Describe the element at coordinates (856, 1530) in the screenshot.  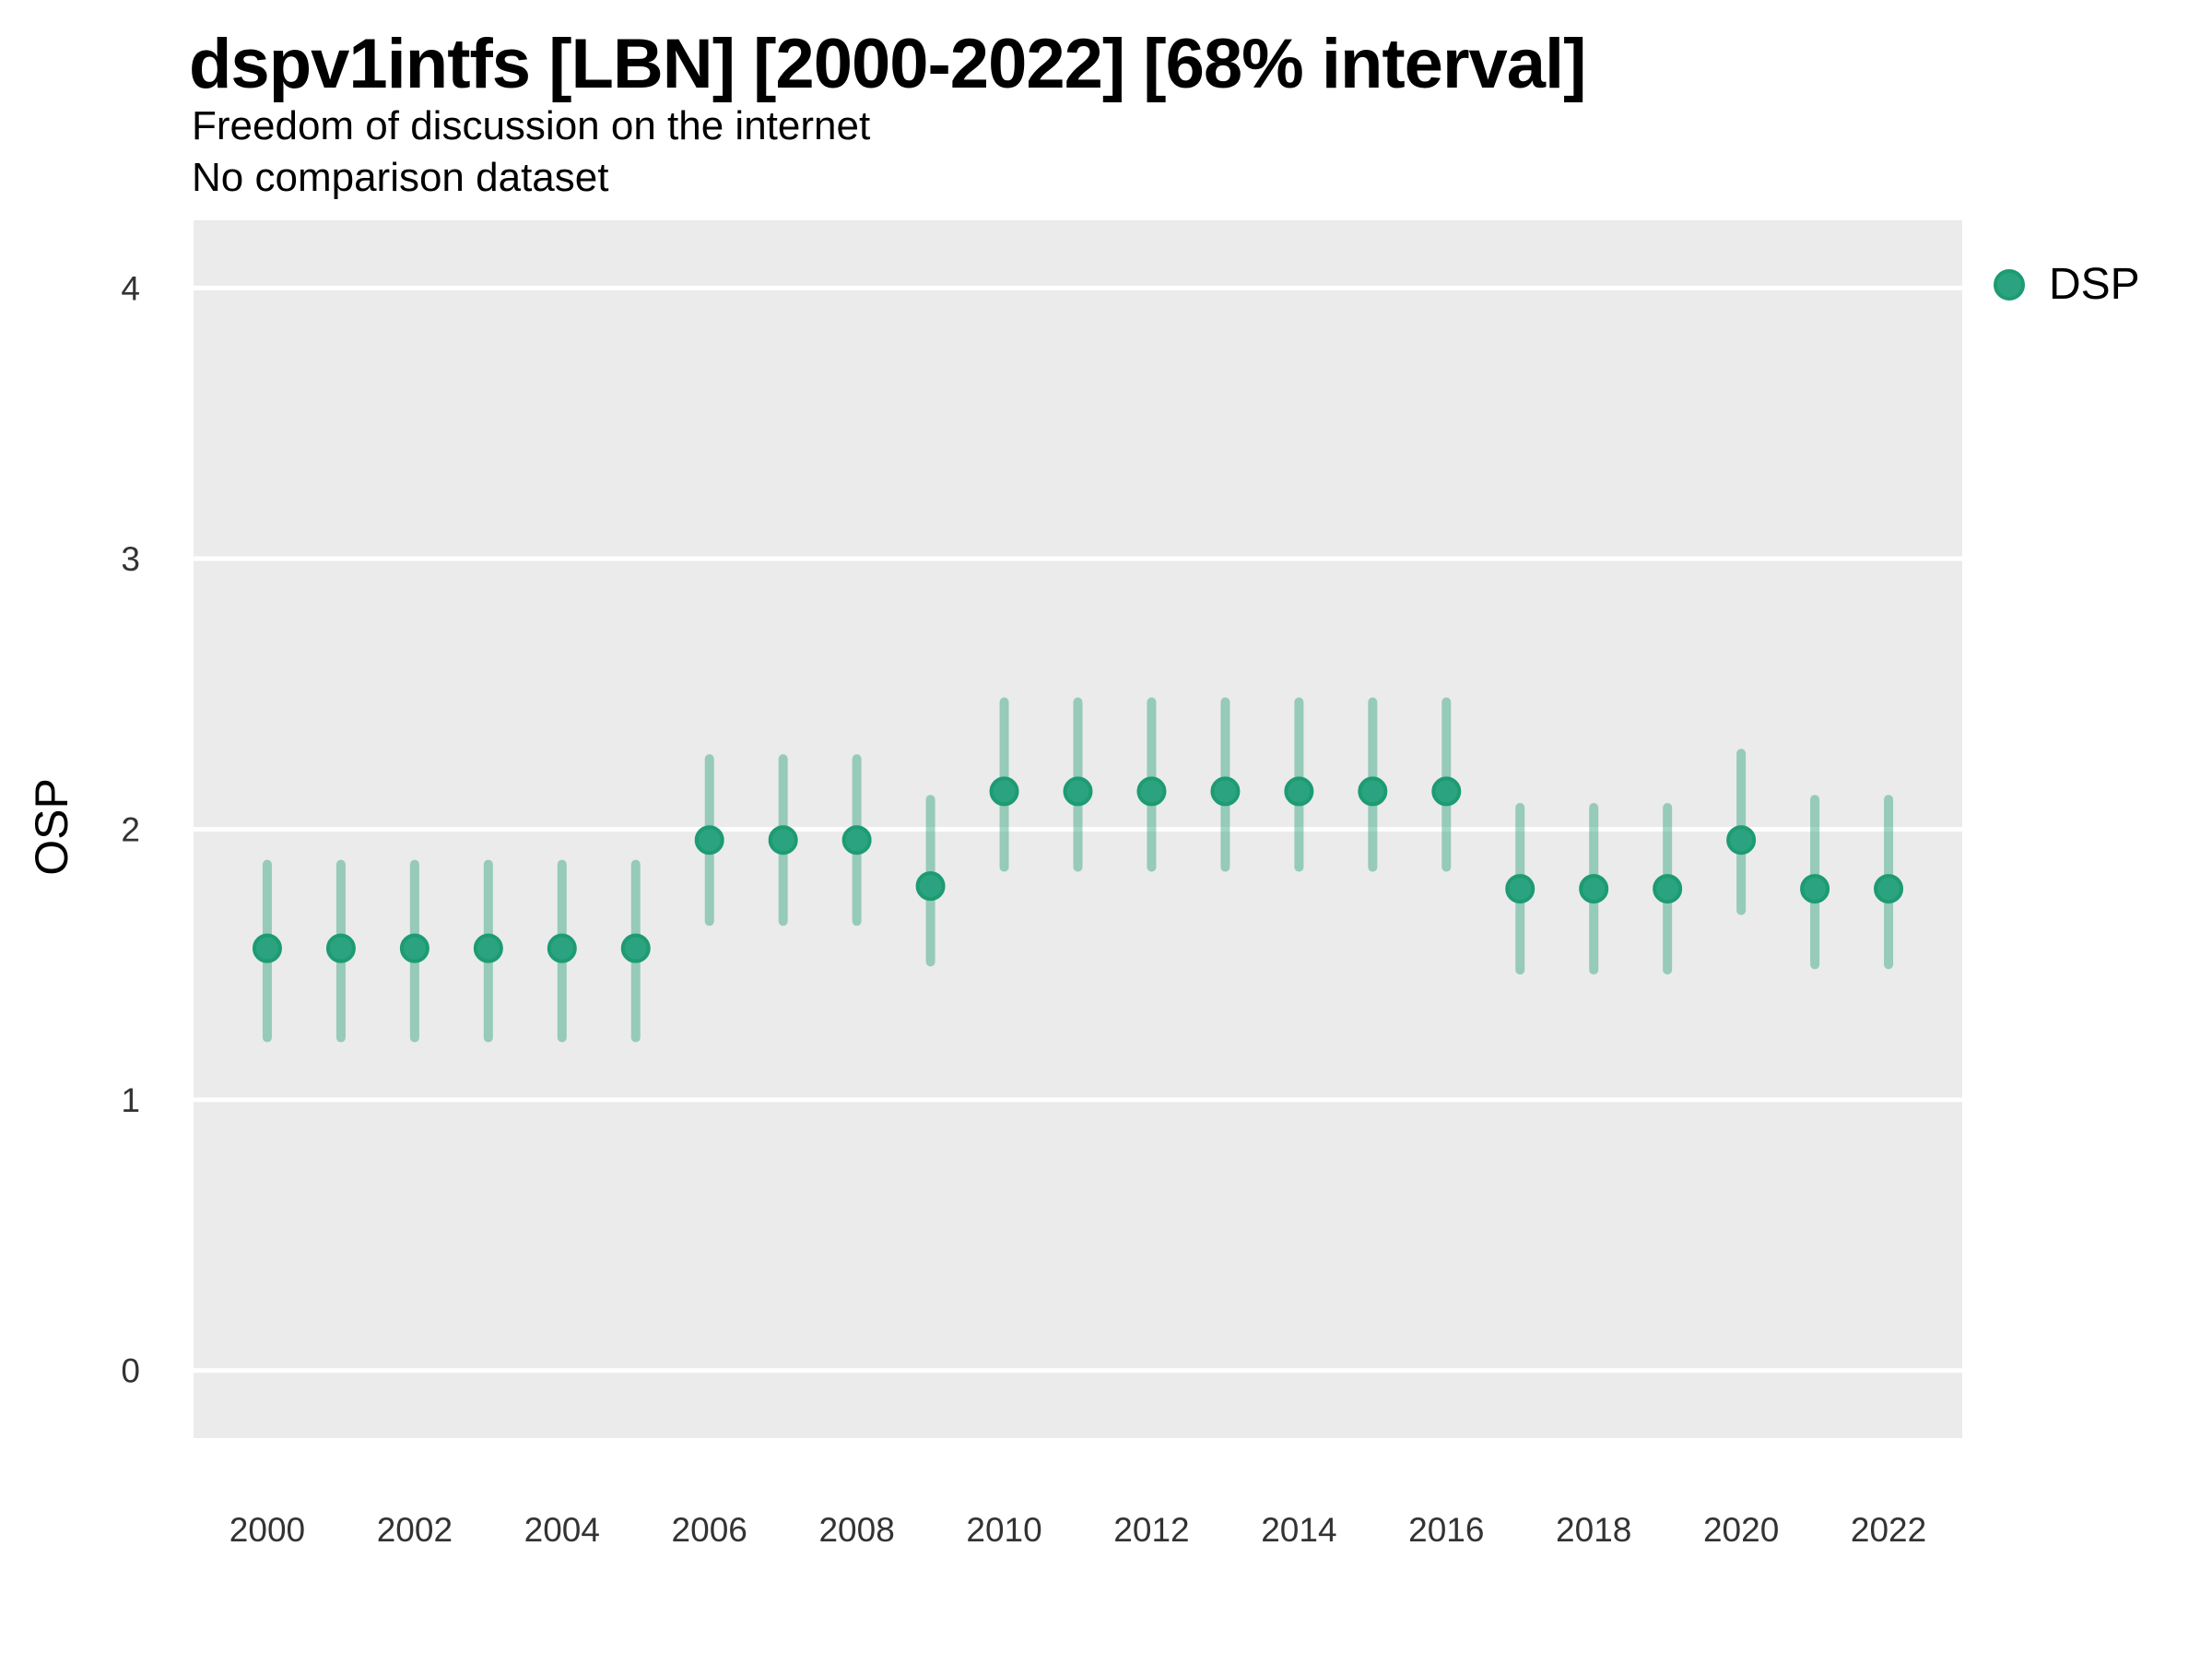
I see `x-tick-label: 2008` at that location.